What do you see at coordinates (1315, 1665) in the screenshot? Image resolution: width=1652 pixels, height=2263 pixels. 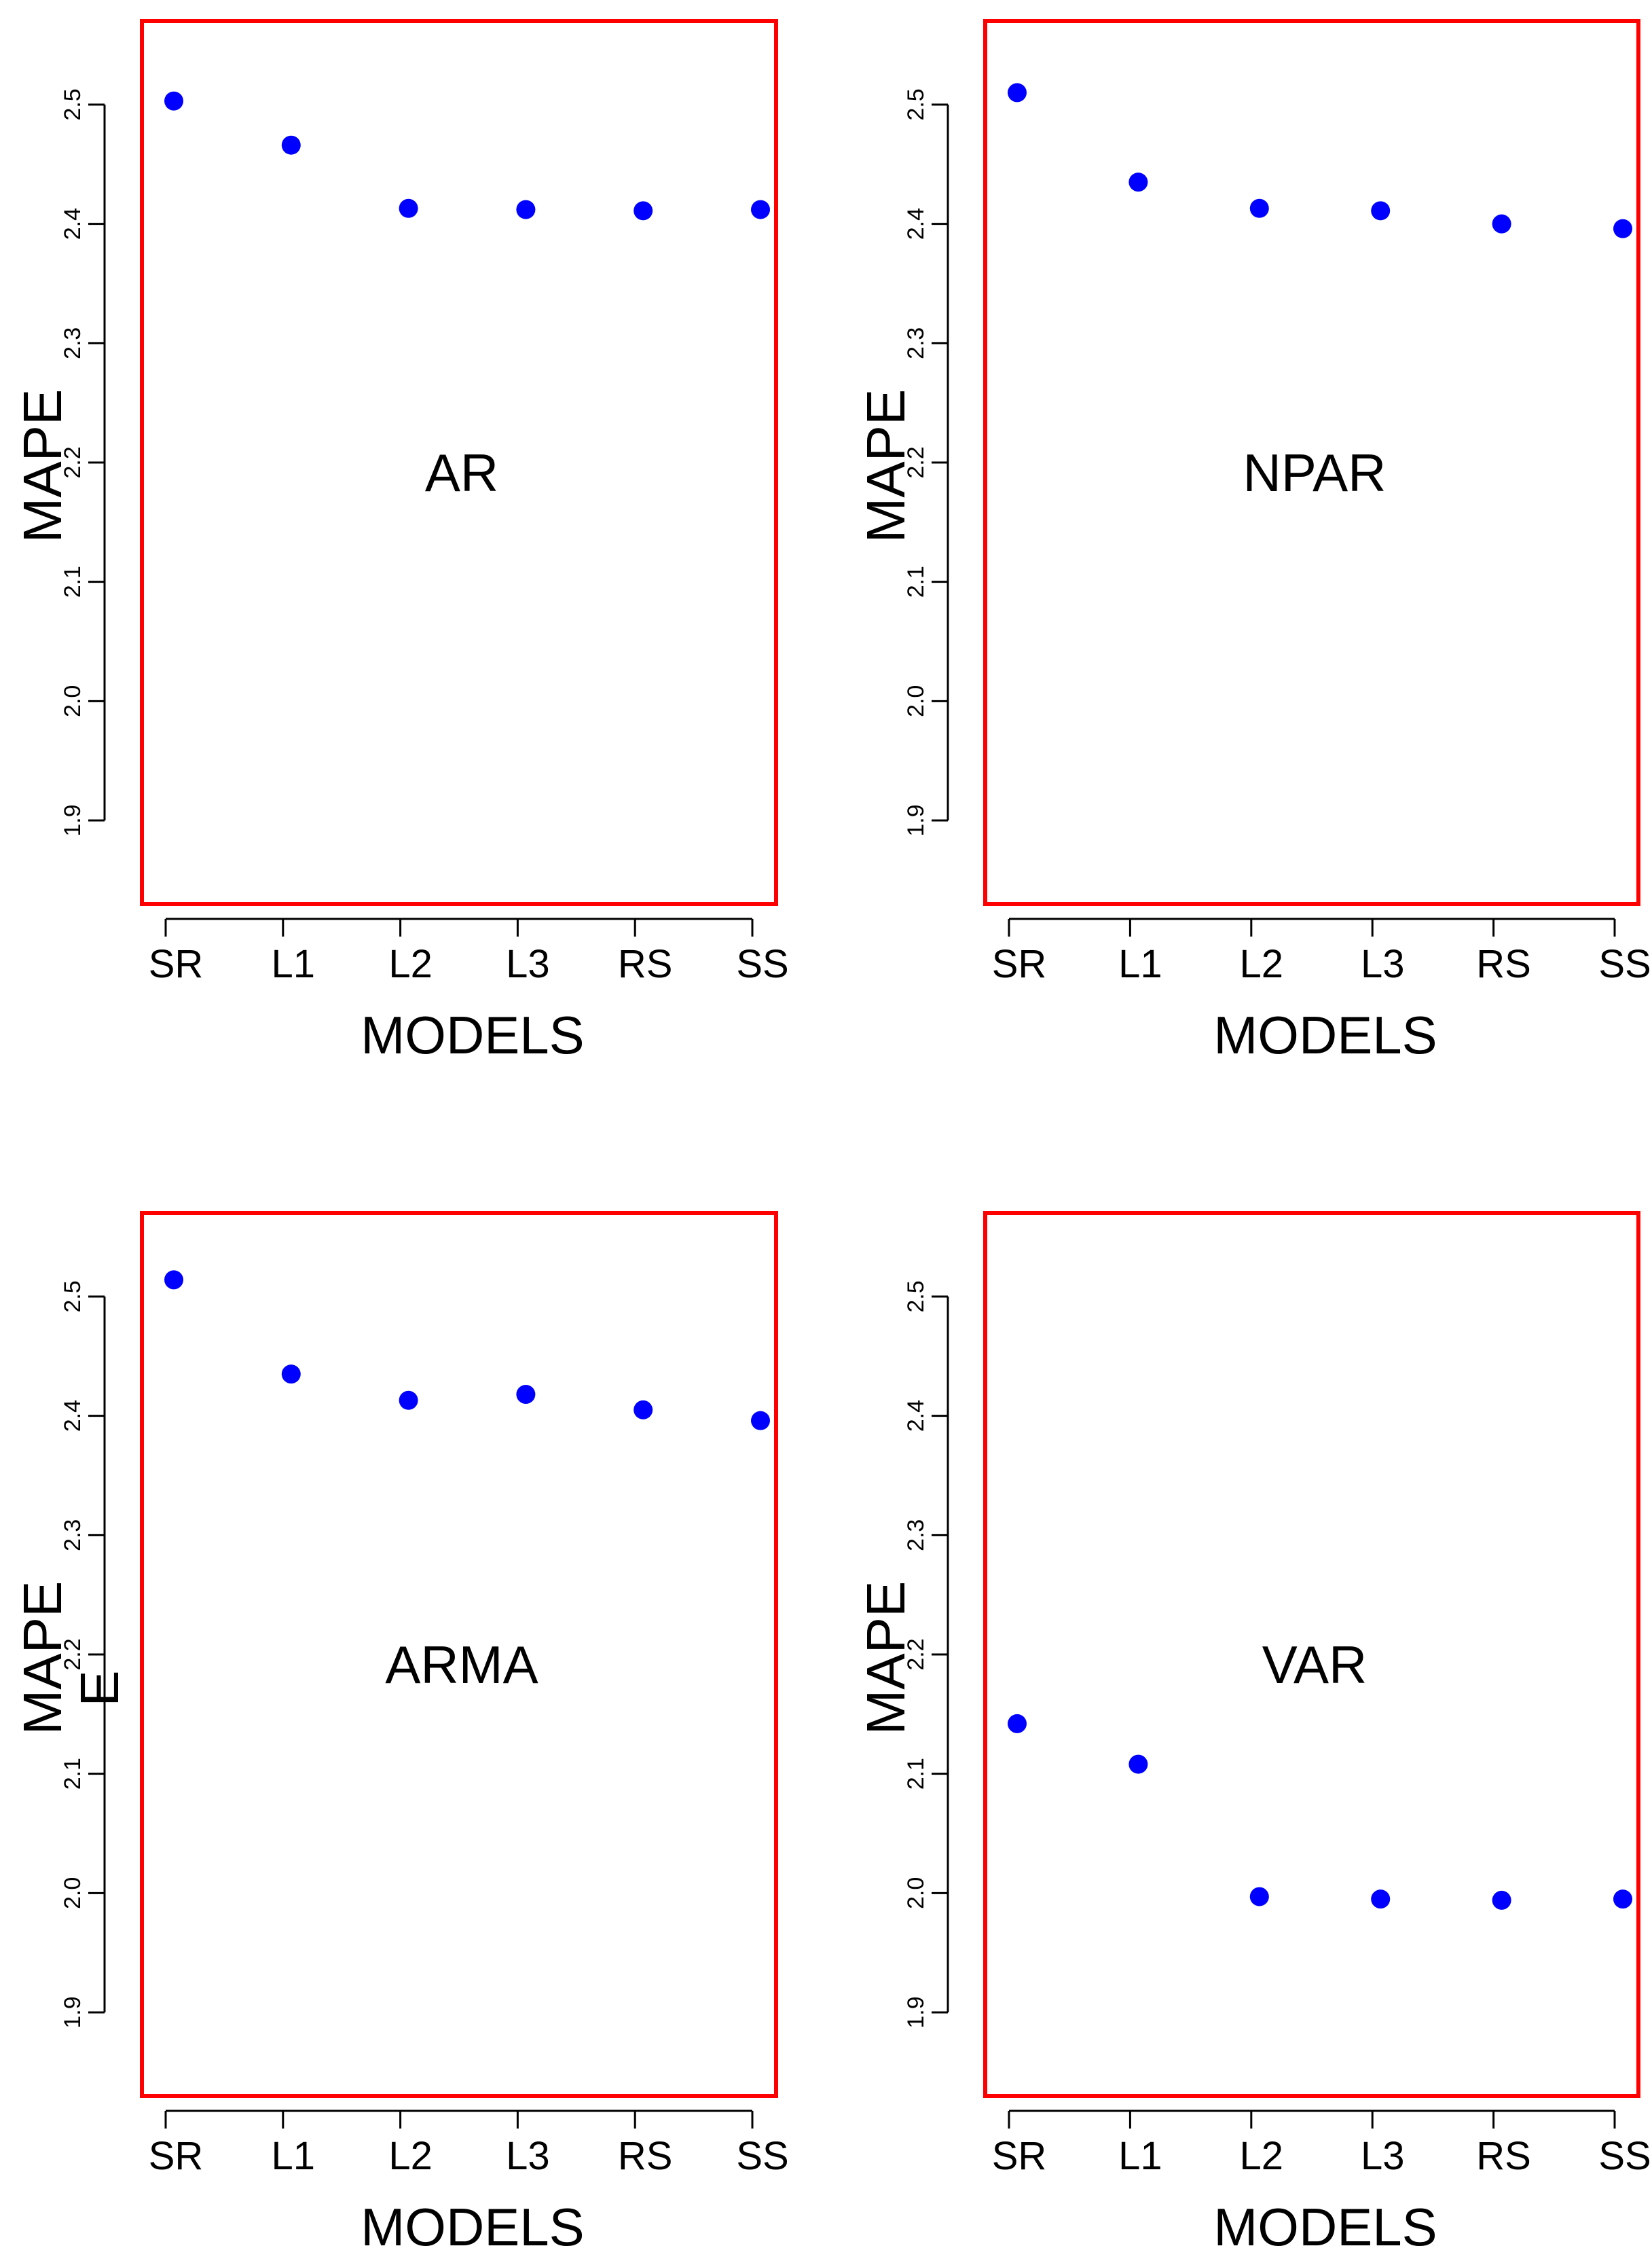 I see `panel-title: VAR` at bounding box center [1315, 1665].